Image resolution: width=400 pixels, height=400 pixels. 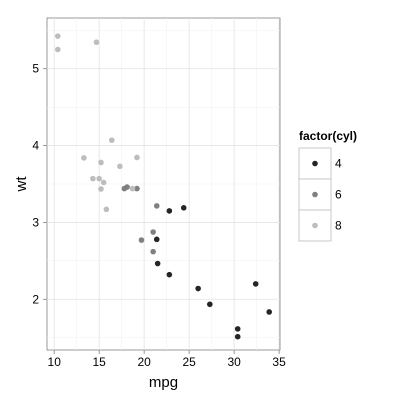 I want to click on legend-keys: 4 6 8, so click(x=320, y=194).